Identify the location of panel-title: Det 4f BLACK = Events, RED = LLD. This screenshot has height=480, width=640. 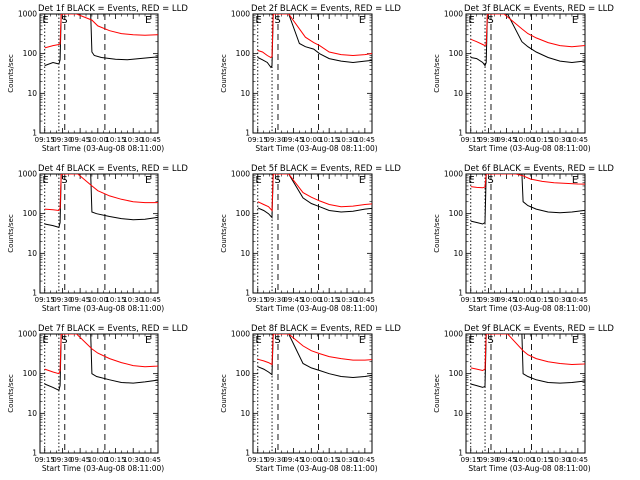
(113, 169).